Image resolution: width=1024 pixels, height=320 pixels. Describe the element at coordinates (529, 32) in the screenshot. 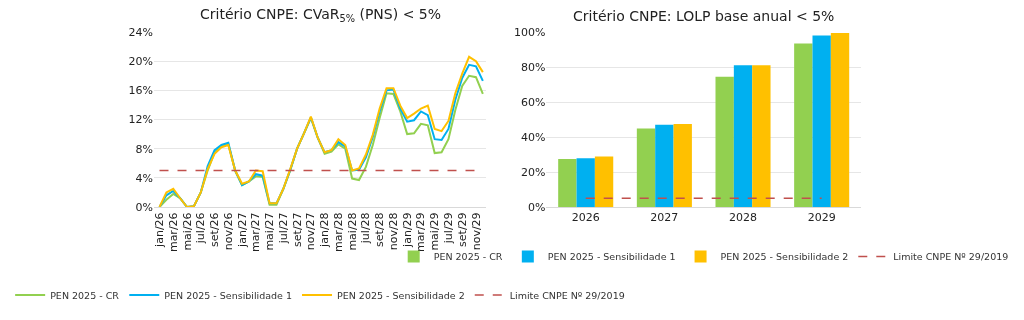

I see `y-tick-label: 100%` at that location.